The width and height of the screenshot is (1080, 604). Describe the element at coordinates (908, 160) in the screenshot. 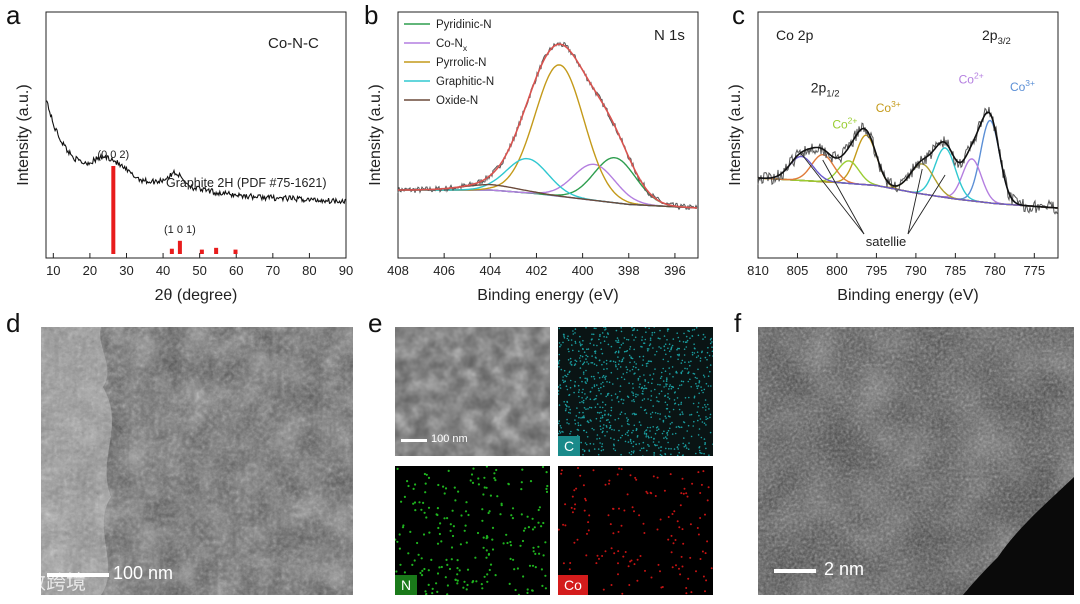

I see `raw-data-line` at that location.